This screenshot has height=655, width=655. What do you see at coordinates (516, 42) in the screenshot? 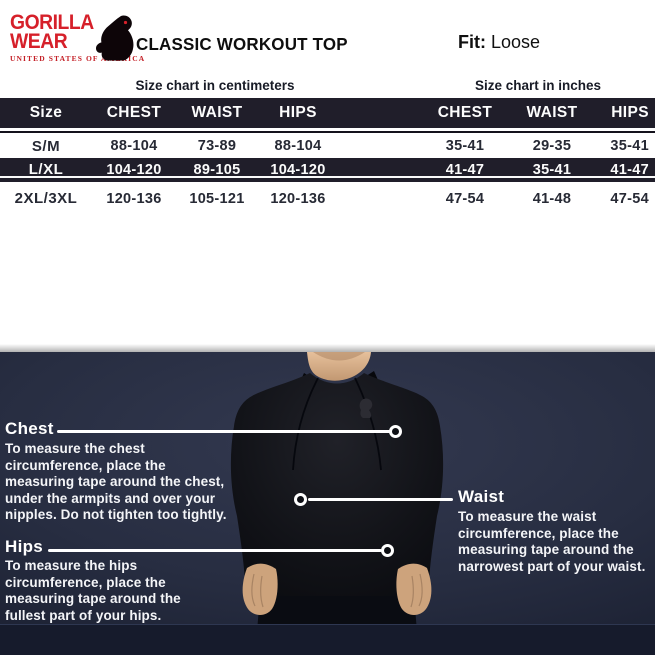
I see `fit-value: Loose` at bounding box center [516, 42].